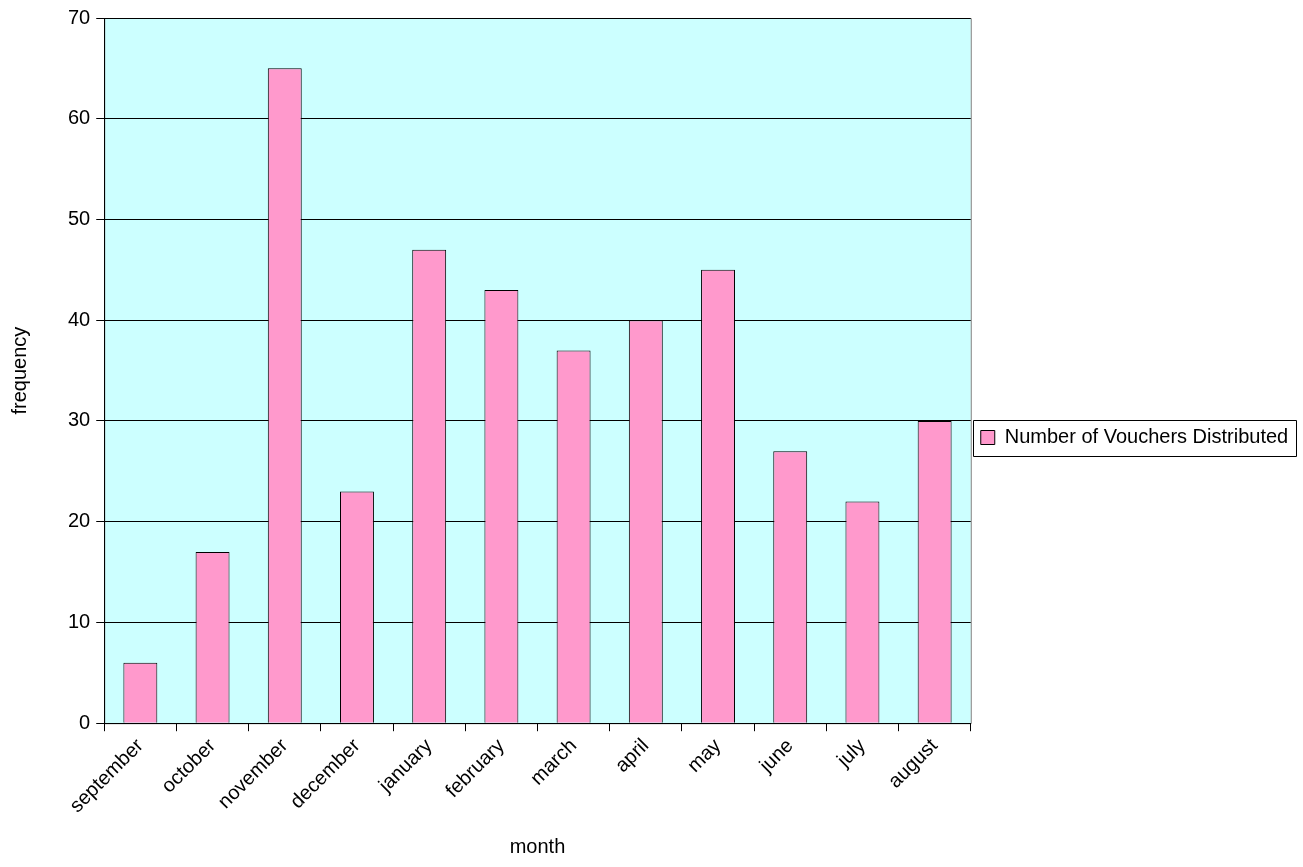 This screenshot has height=867, width=1303. What do you see at coordinates (79, 318) in the screenshot?
I see `y-tick-label: 40` at bounding box center [79, 318].